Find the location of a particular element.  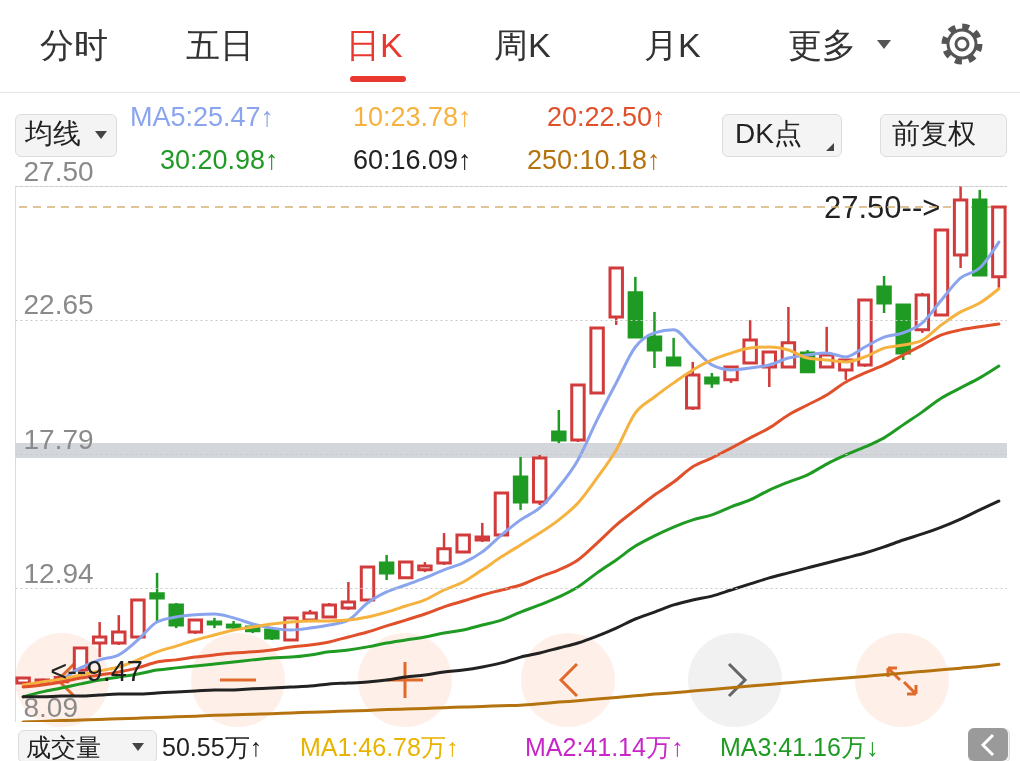

y-tick-label: 12.94 is located at coordinates (58, 573).